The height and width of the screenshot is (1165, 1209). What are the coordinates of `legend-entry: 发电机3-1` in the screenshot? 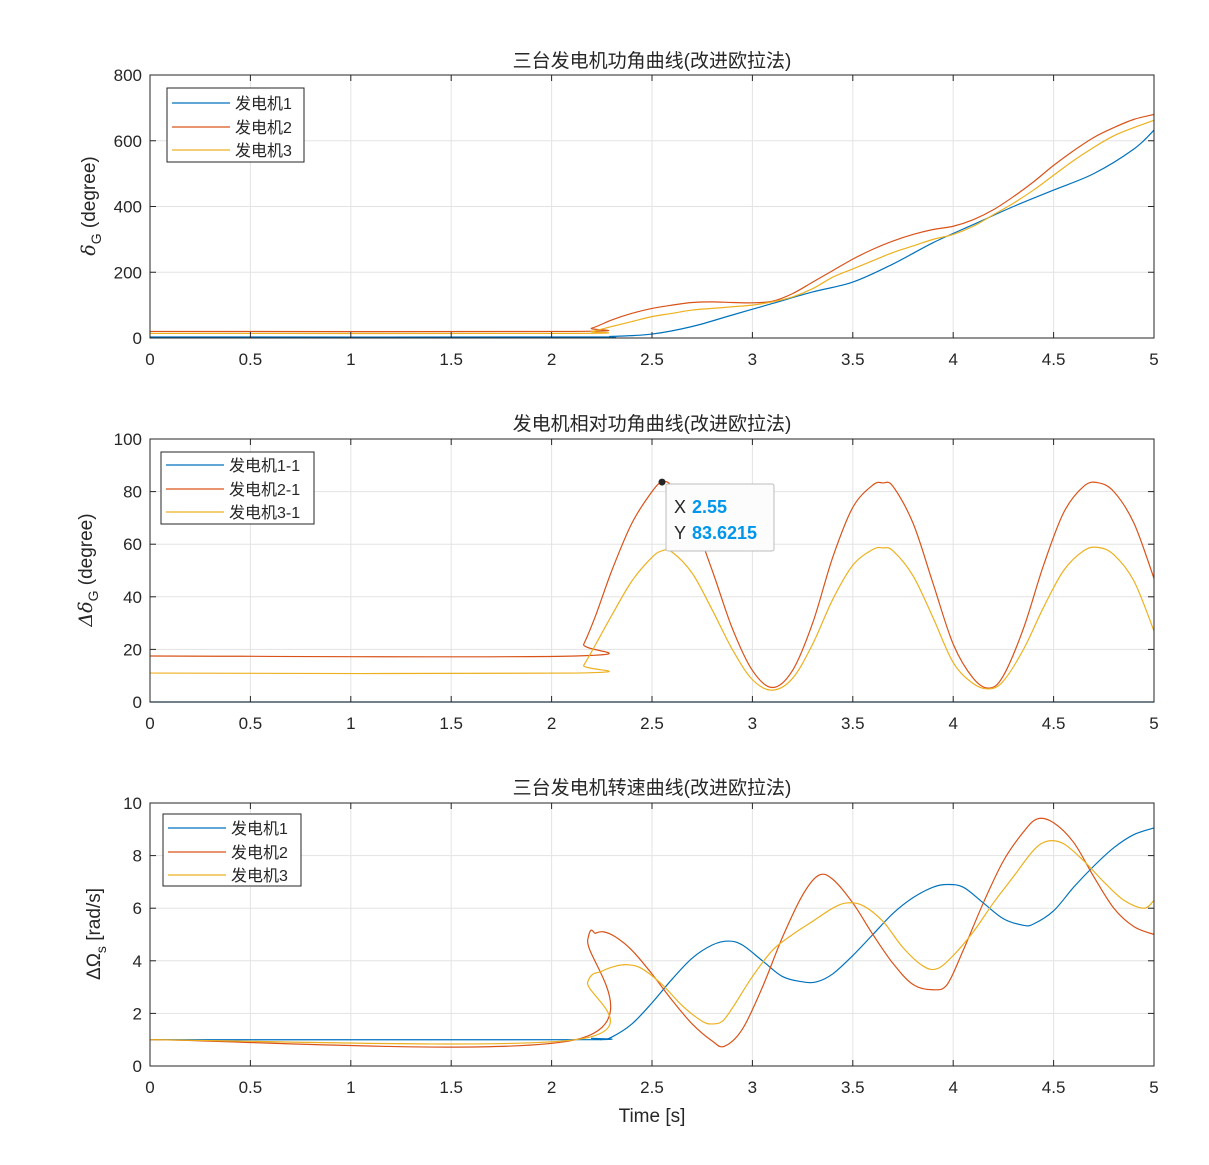 It's located at (264, 513).